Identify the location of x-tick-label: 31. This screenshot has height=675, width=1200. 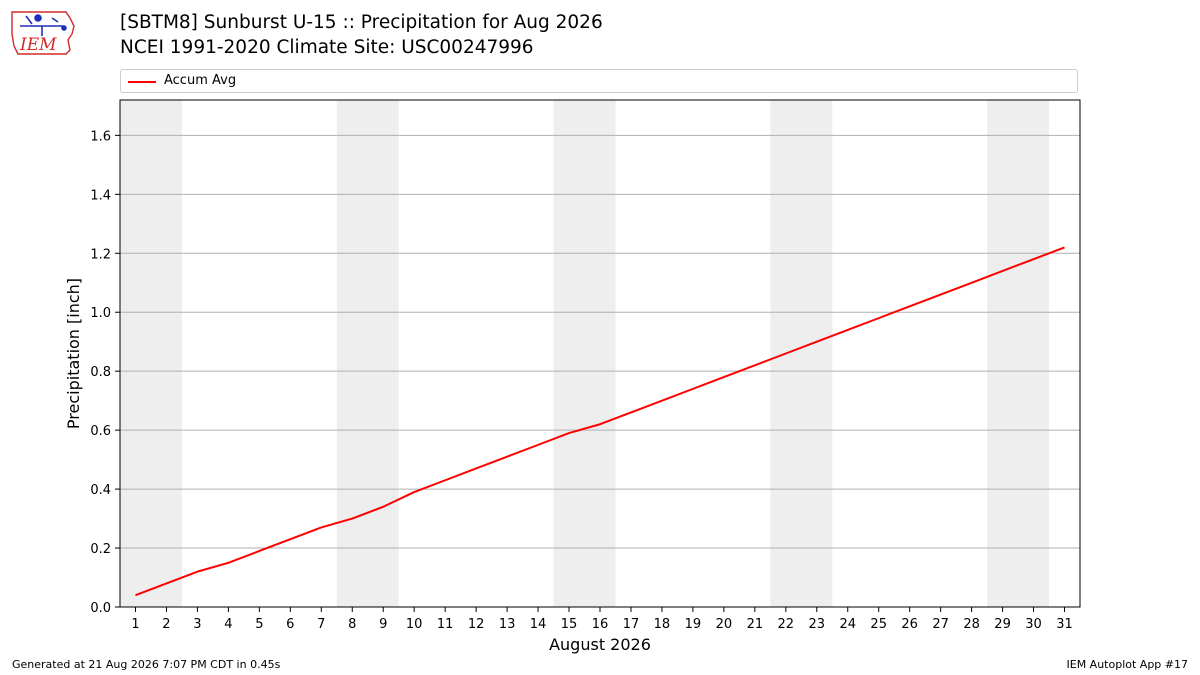
(1064, 624).